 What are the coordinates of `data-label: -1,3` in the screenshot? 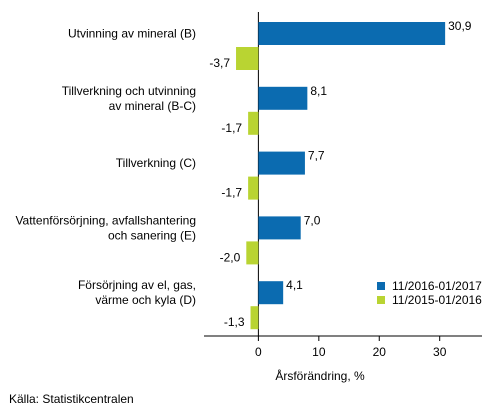 It's located at (234, 322).